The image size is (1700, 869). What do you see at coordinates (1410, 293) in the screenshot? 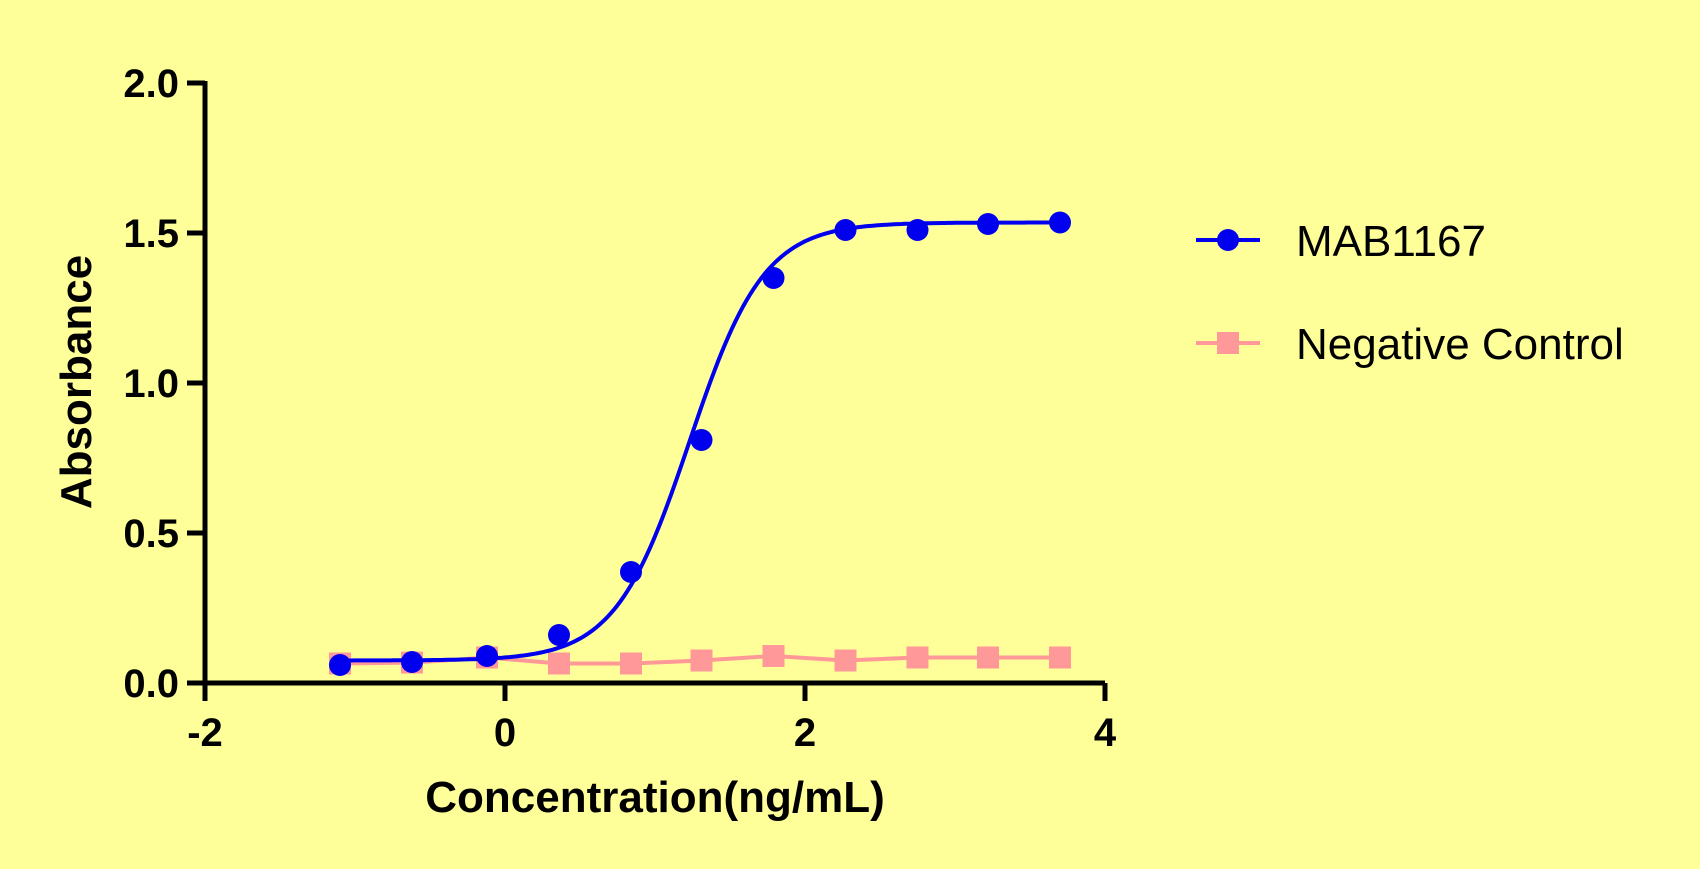
I see `legend: MAB1167 Negative Control` at bounding box center [1410, 293].